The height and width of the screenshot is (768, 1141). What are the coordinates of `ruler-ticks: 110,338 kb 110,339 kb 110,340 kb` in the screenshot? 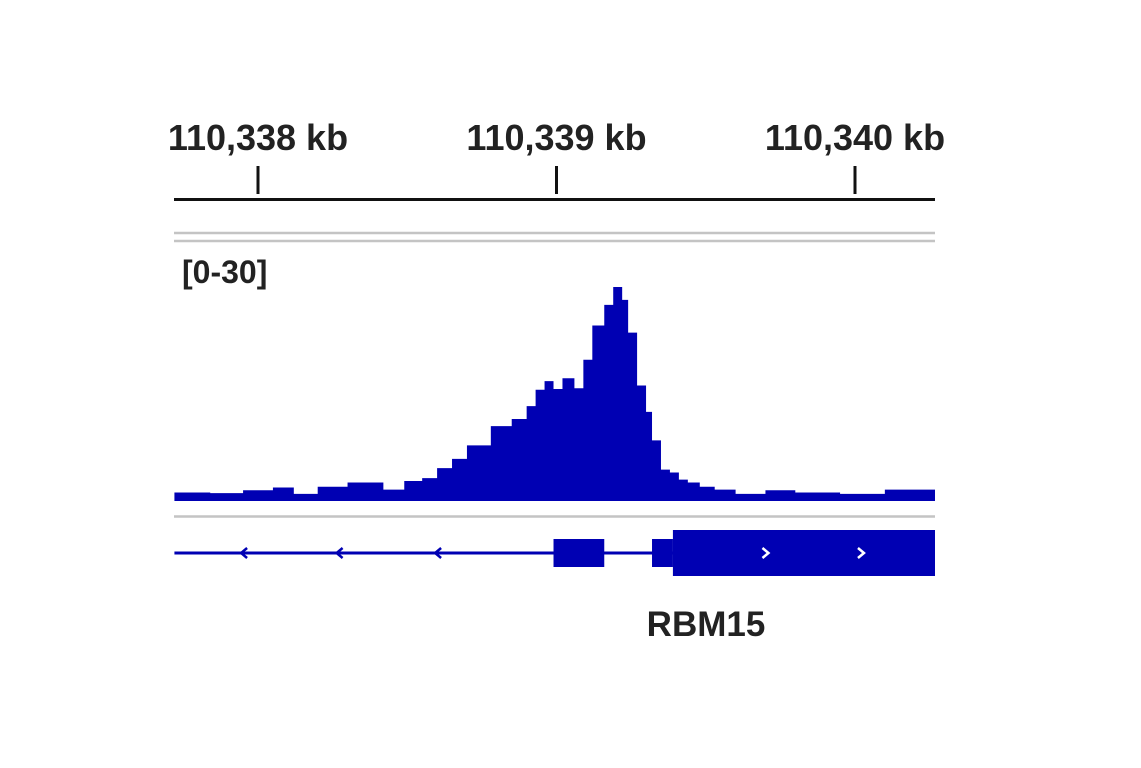 It's located at (556, 155).